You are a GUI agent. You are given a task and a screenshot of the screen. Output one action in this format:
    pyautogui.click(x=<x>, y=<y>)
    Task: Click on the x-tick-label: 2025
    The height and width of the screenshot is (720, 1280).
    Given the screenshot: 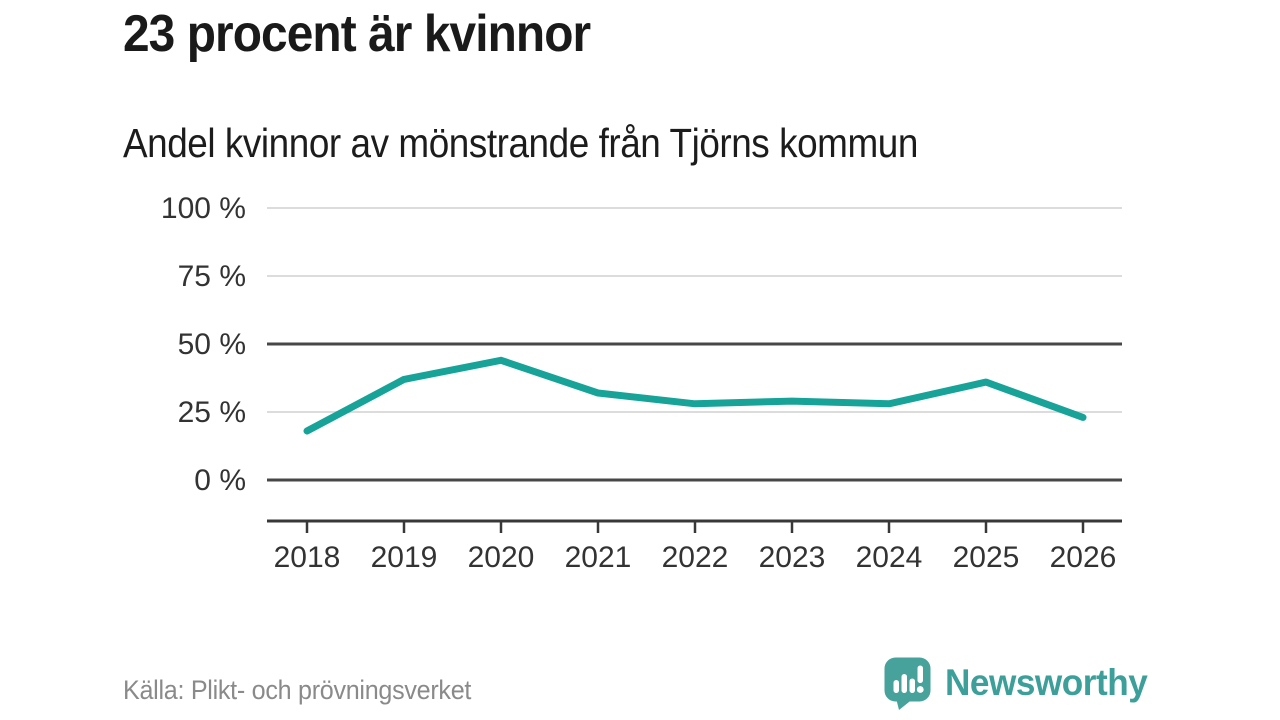 What is the action you would take?
    pyautogui.click(x=986, y=557)
    